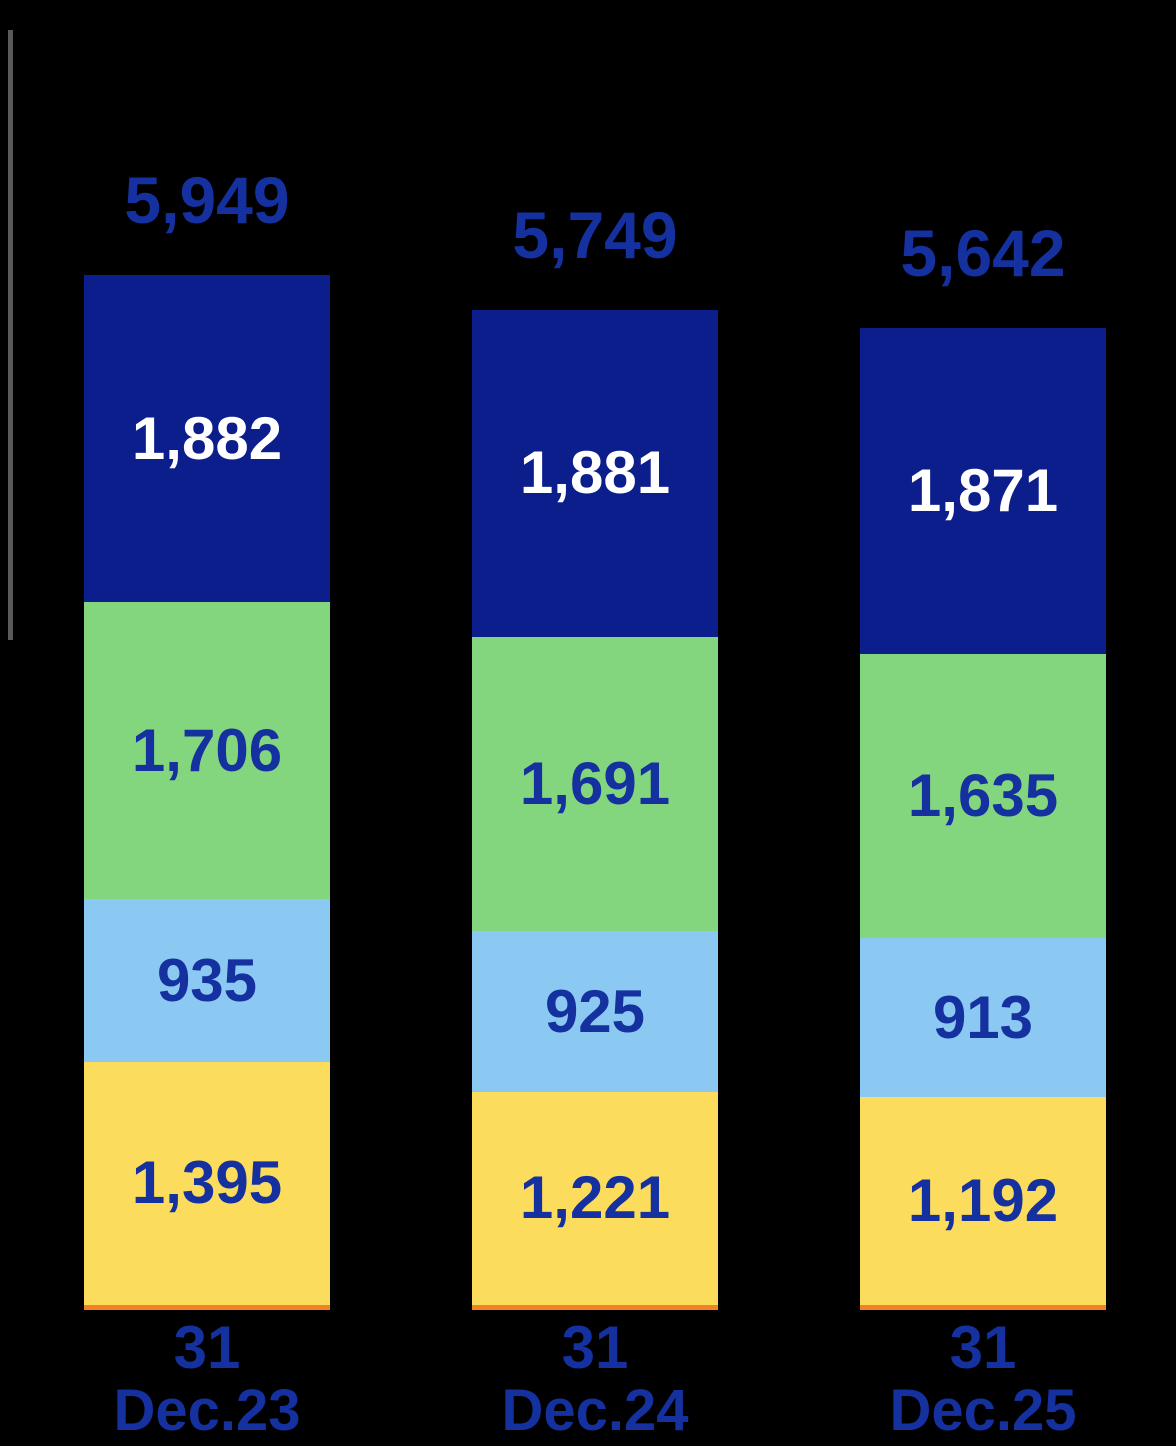 This screenshot has height=1446, width=1176. I want to click on light-blue-segment: 913, so click(983, 1018).